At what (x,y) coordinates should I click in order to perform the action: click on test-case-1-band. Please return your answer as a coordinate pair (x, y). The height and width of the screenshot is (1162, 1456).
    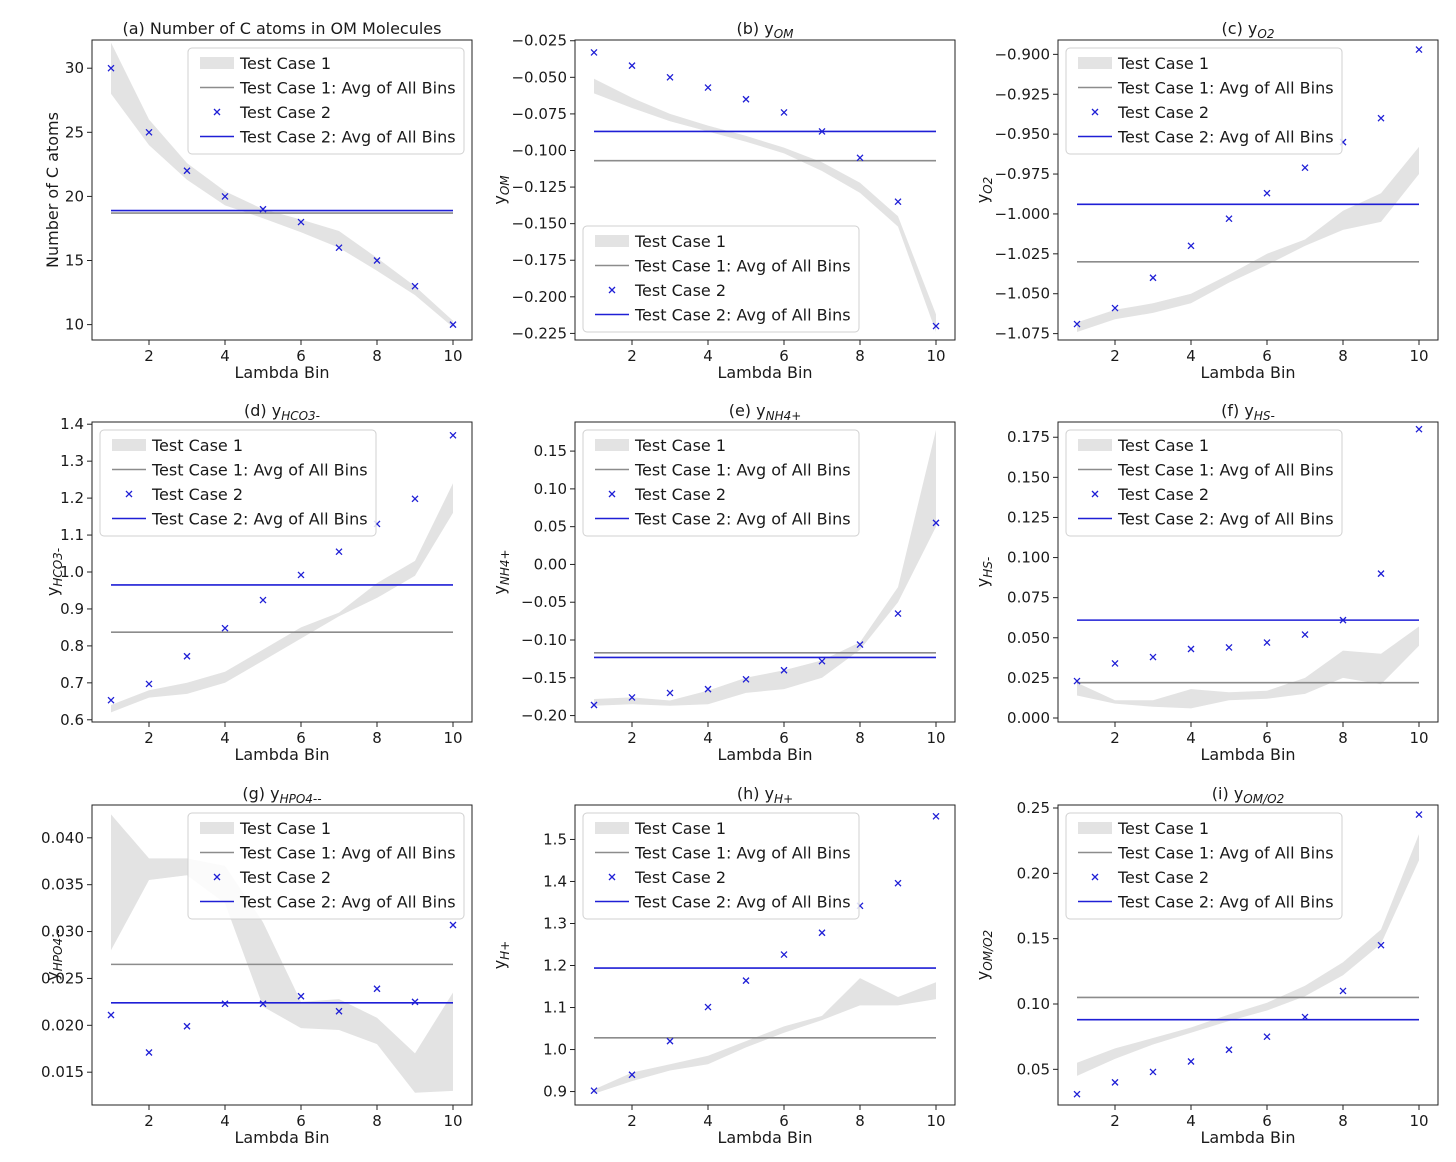
    Looking at the image, I should click on (765, 1036).